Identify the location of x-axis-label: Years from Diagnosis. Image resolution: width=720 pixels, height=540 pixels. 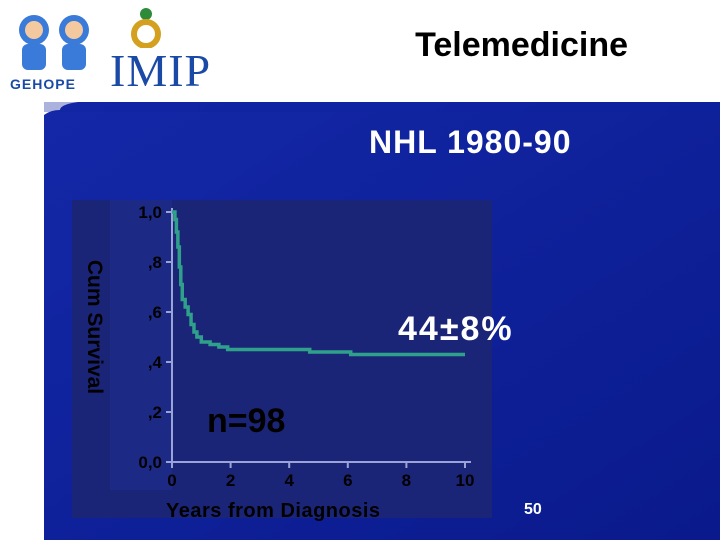
(273, 511).